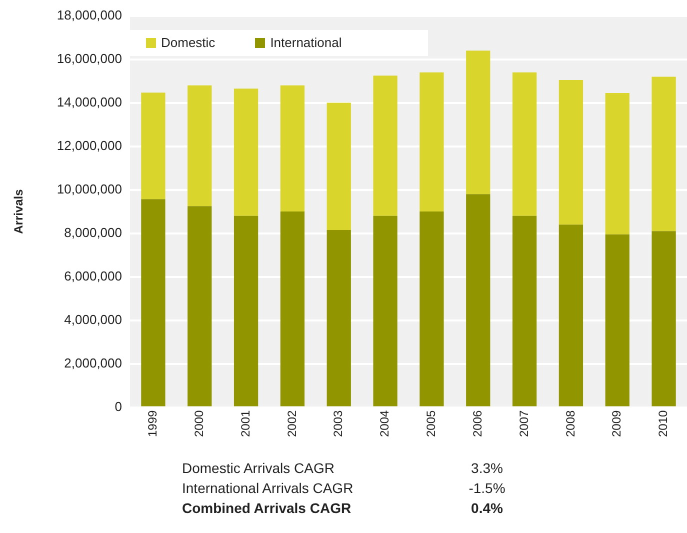 The width and height of the screenshot is (687, 533). What do you see at coordinates (188, 42) in the screenshot?
I see `legend-label: Domestic` at bounding box center [188, 42].